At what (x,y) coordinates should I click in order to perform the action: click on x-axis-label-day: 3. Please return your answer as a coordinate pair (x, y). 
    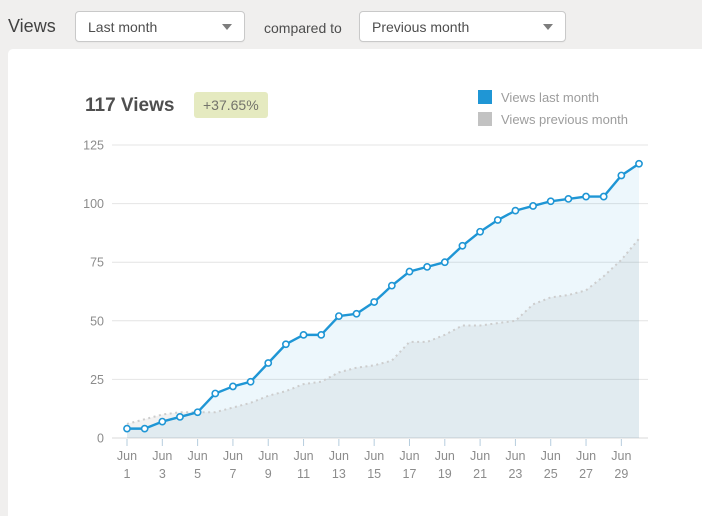
    Looking at the image, I should click on (162, 474).